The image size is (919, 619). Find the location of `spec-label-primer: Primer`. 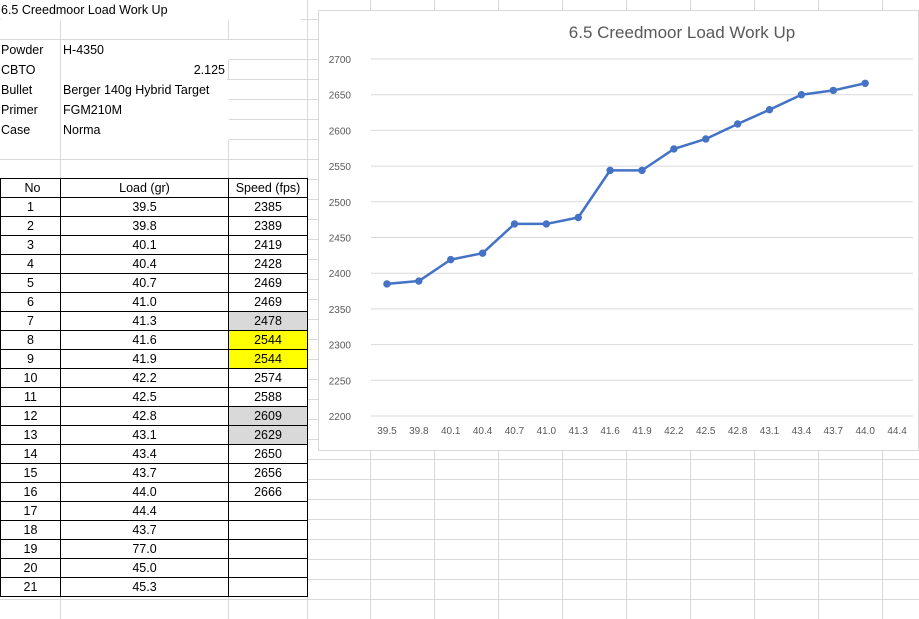

spec-label-primer: Primer is located at coordinates (30, 110).